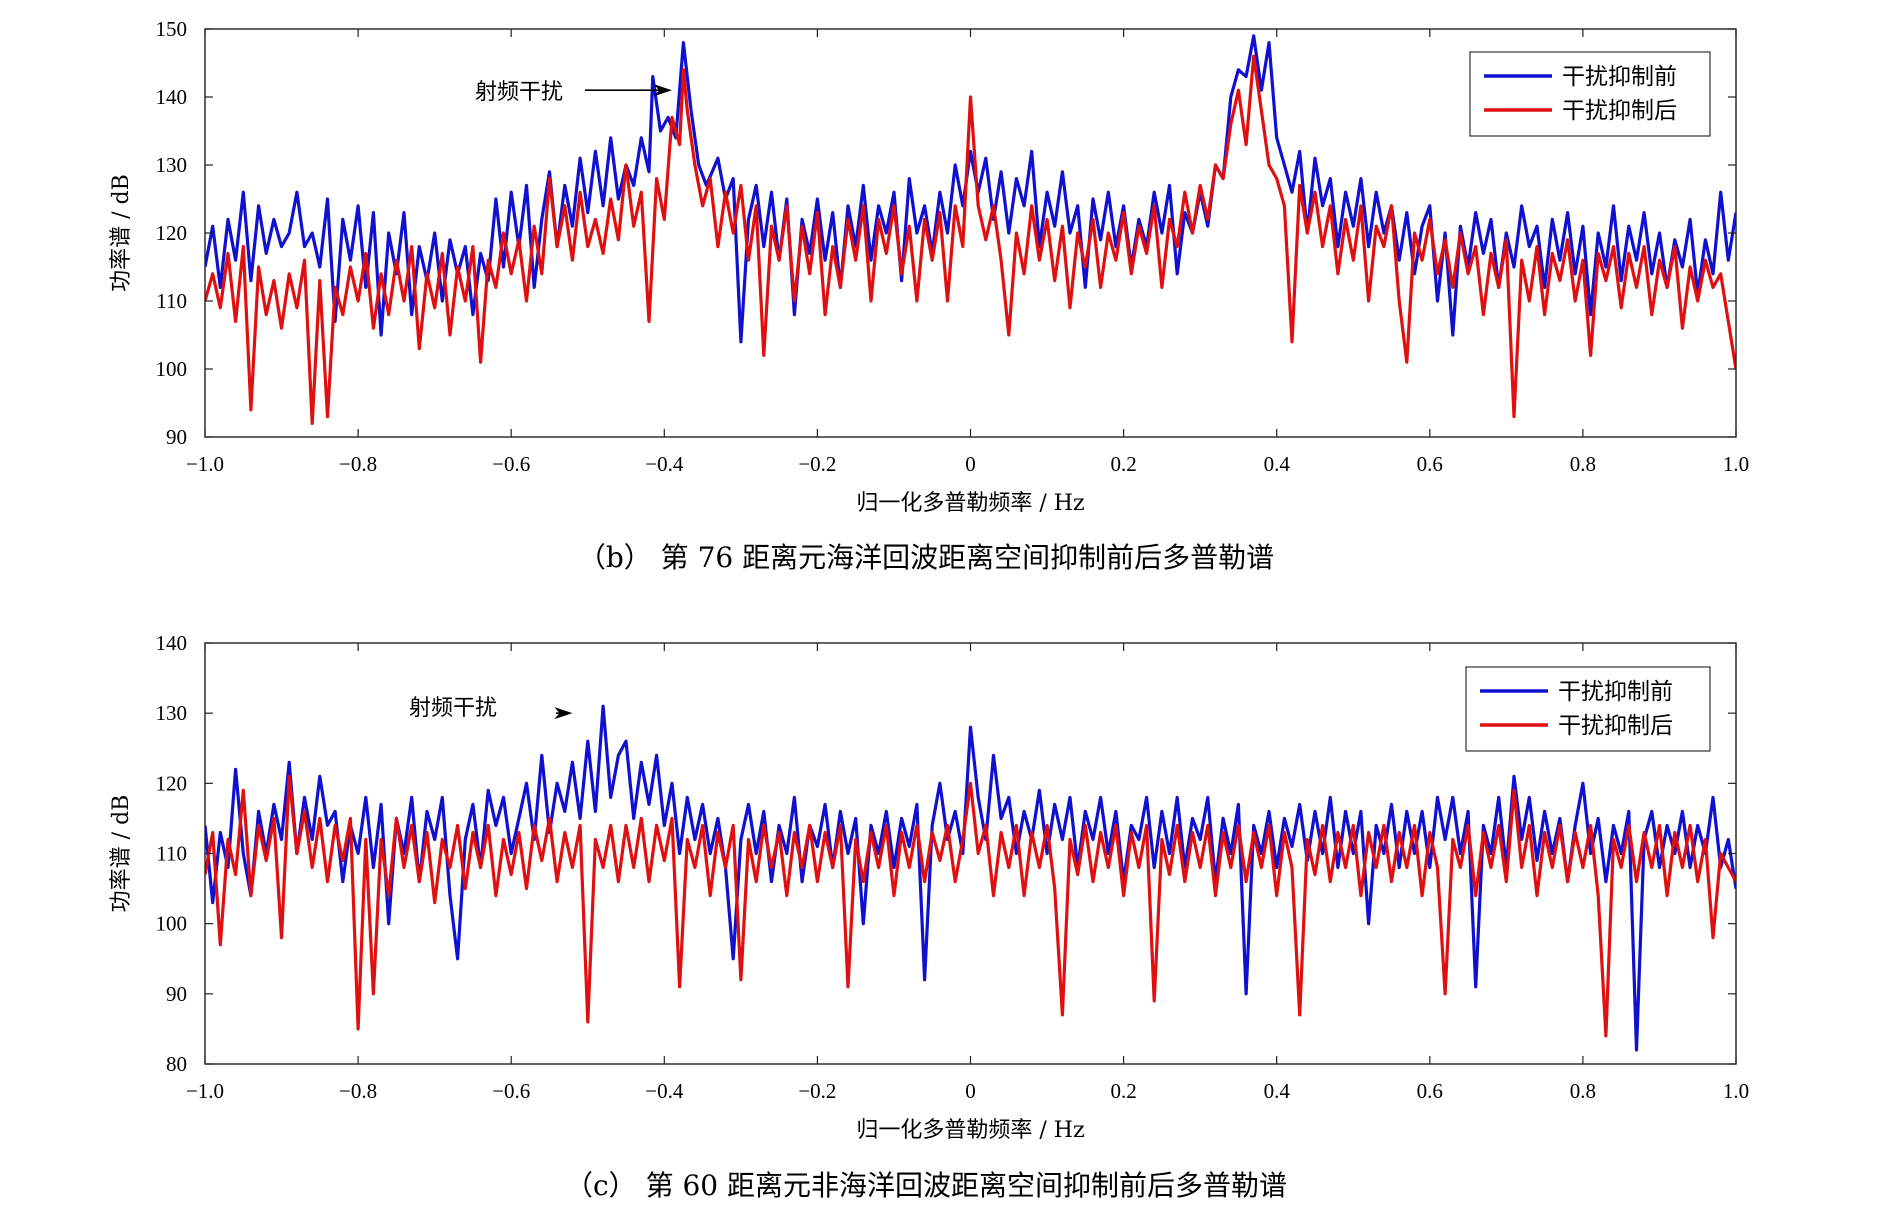 The image size is (1877, 1218). Describe the element at coordinates (172, 29) in the screenshot. I see `y-tick-label: 150` at that location.